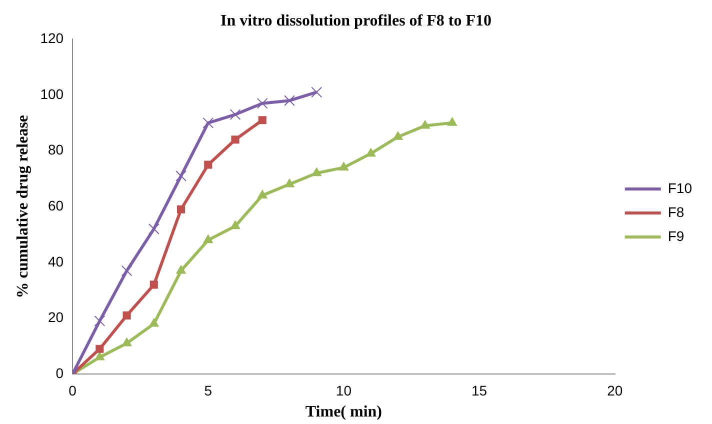  What do you see at coordinates (23, 206) in the screenshot?
I see `y-axis-title: % cumulative drug release` at bounding box center [23, 206].